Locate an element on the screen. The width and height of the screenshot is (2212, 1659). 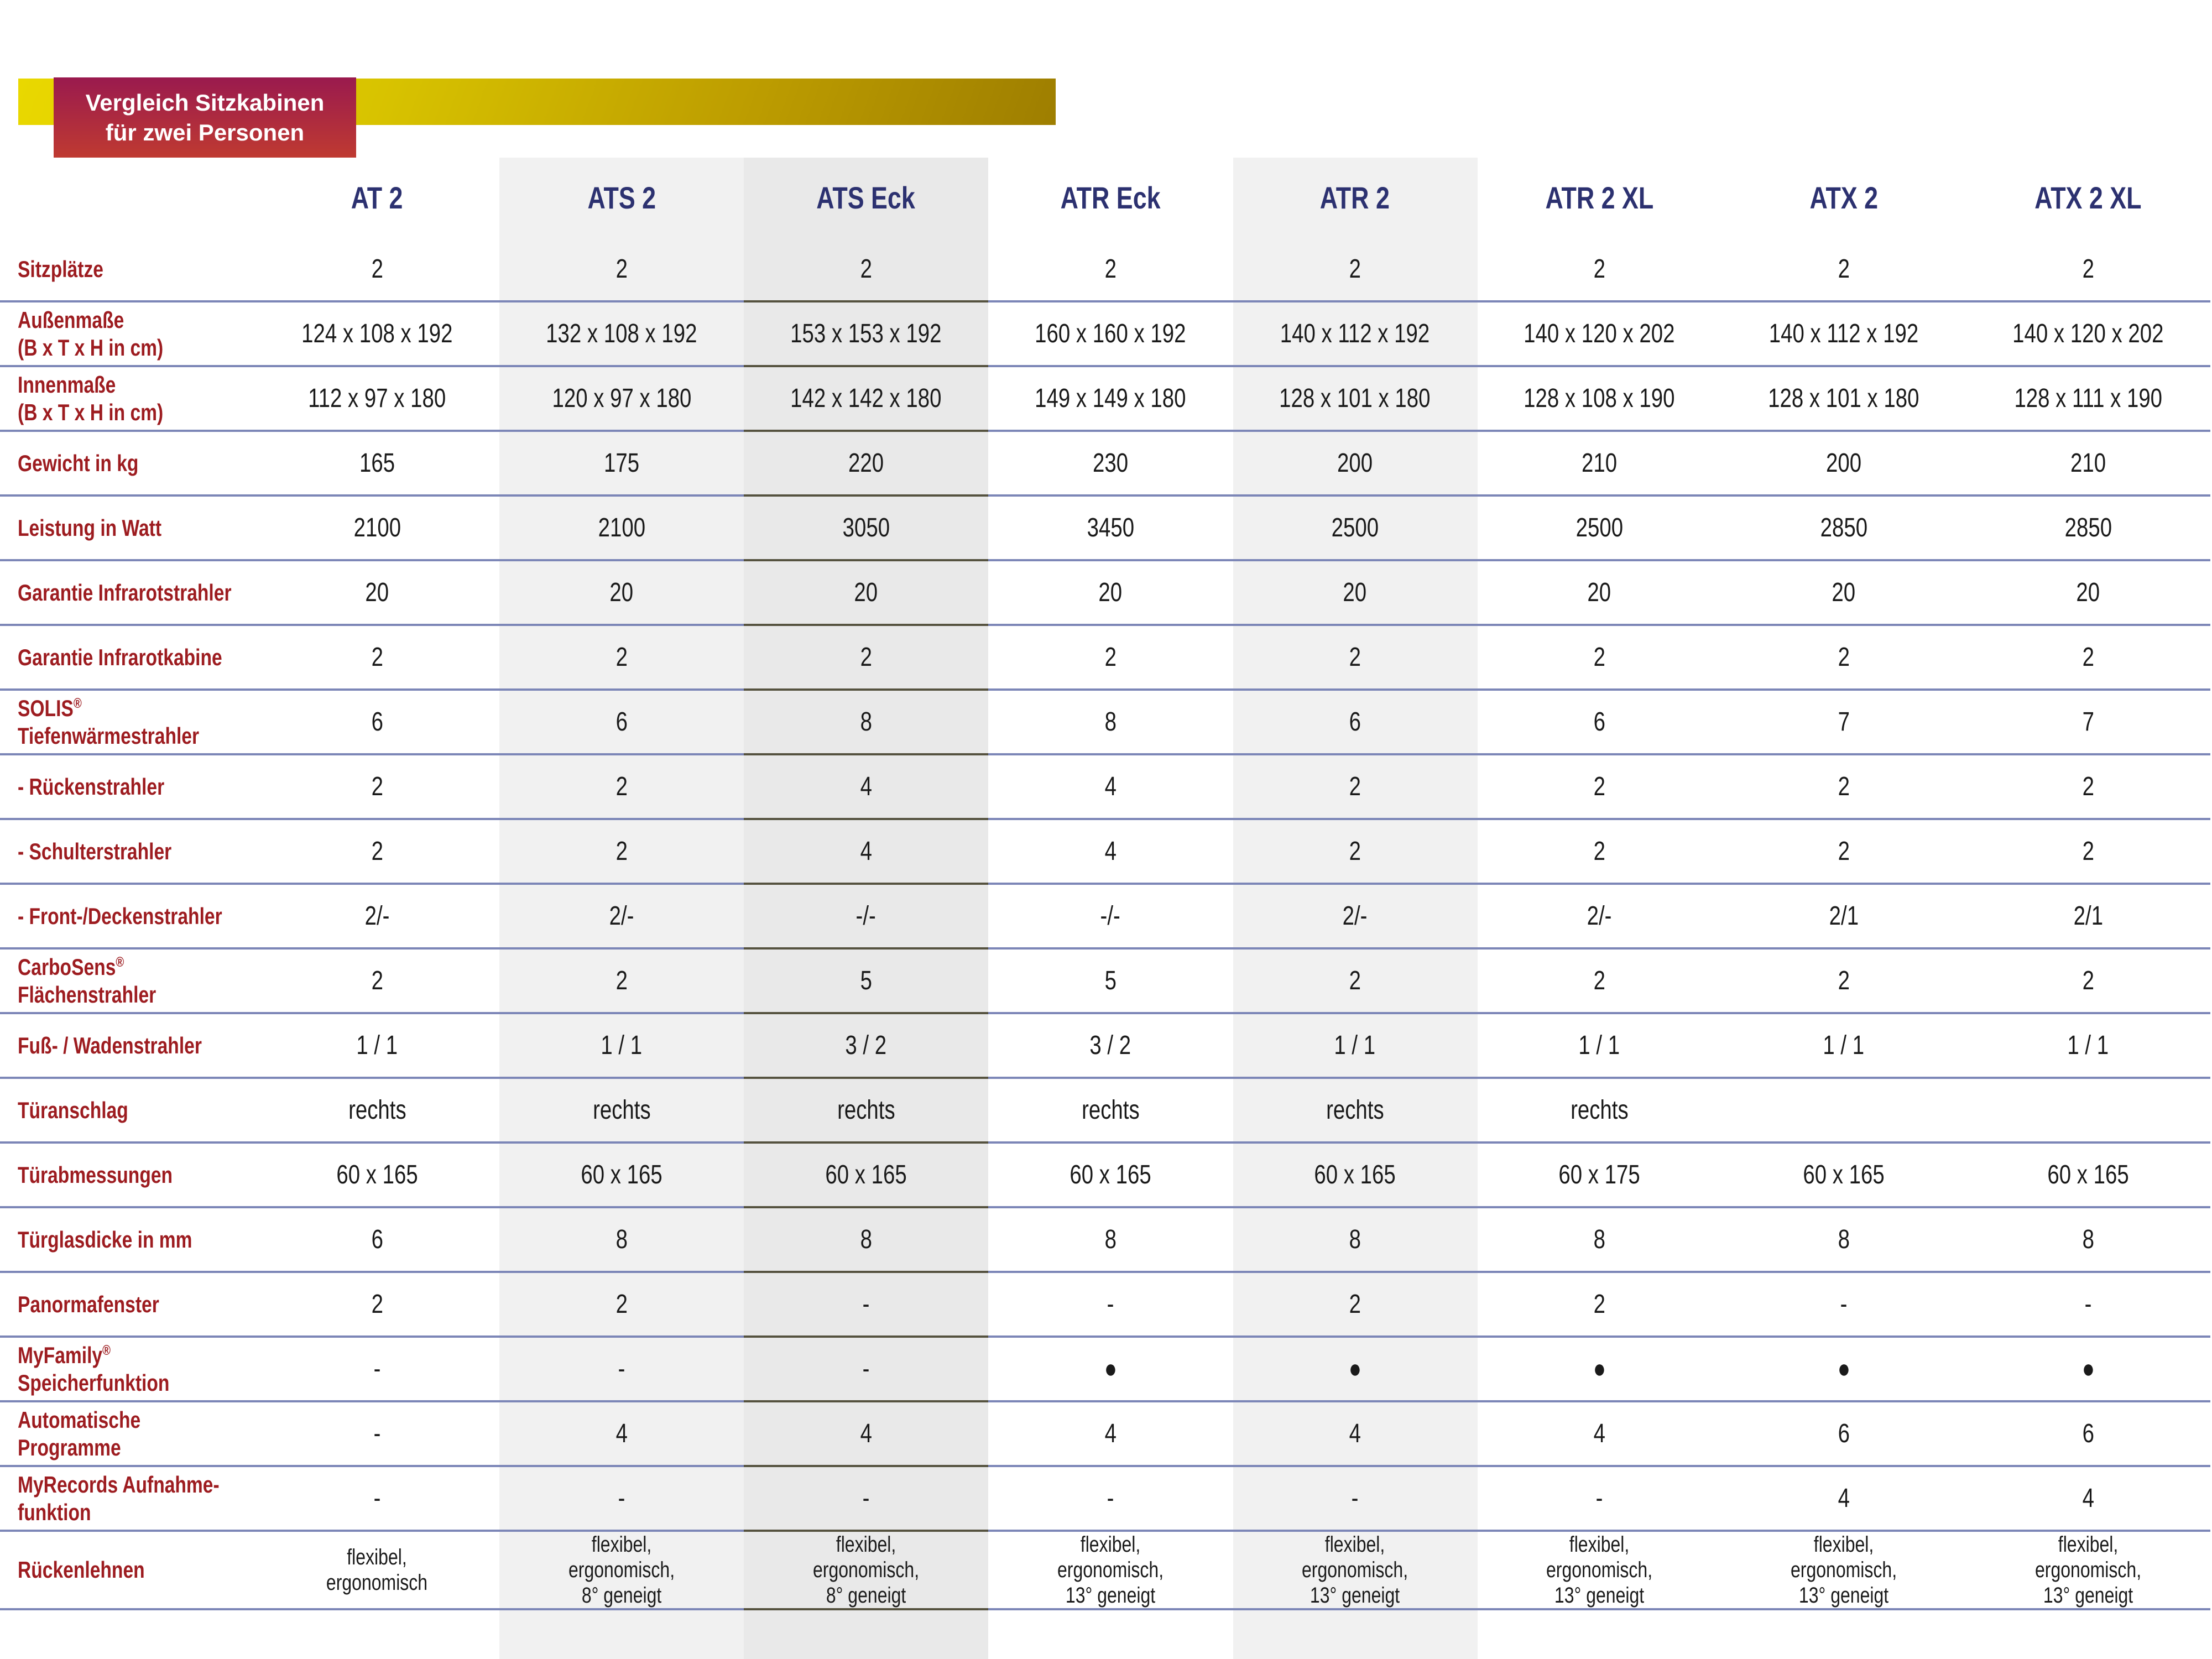
table-row: Sitzplätze 2 2 2 2 2 2 2 2 is located at coordinates (1105, 270).